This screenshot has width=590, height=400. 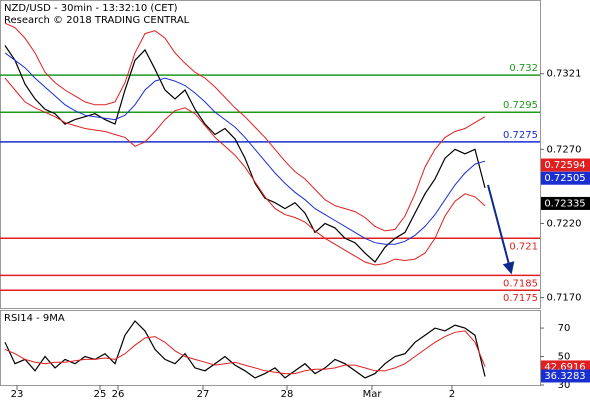 I want to click on level-label: 0.7185, so click(x=520, y=283).